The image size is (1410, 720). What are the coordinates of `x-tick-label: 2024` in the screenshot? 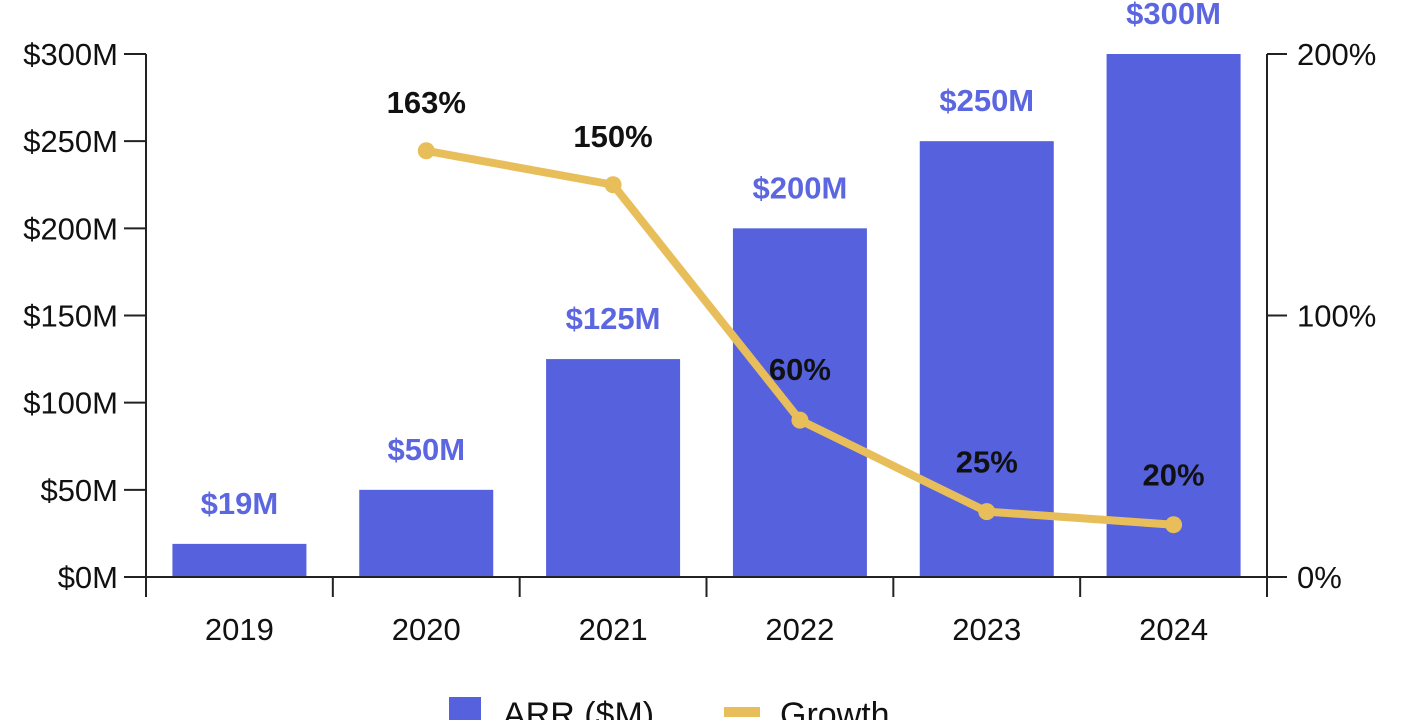 It's located at (1173, 629).